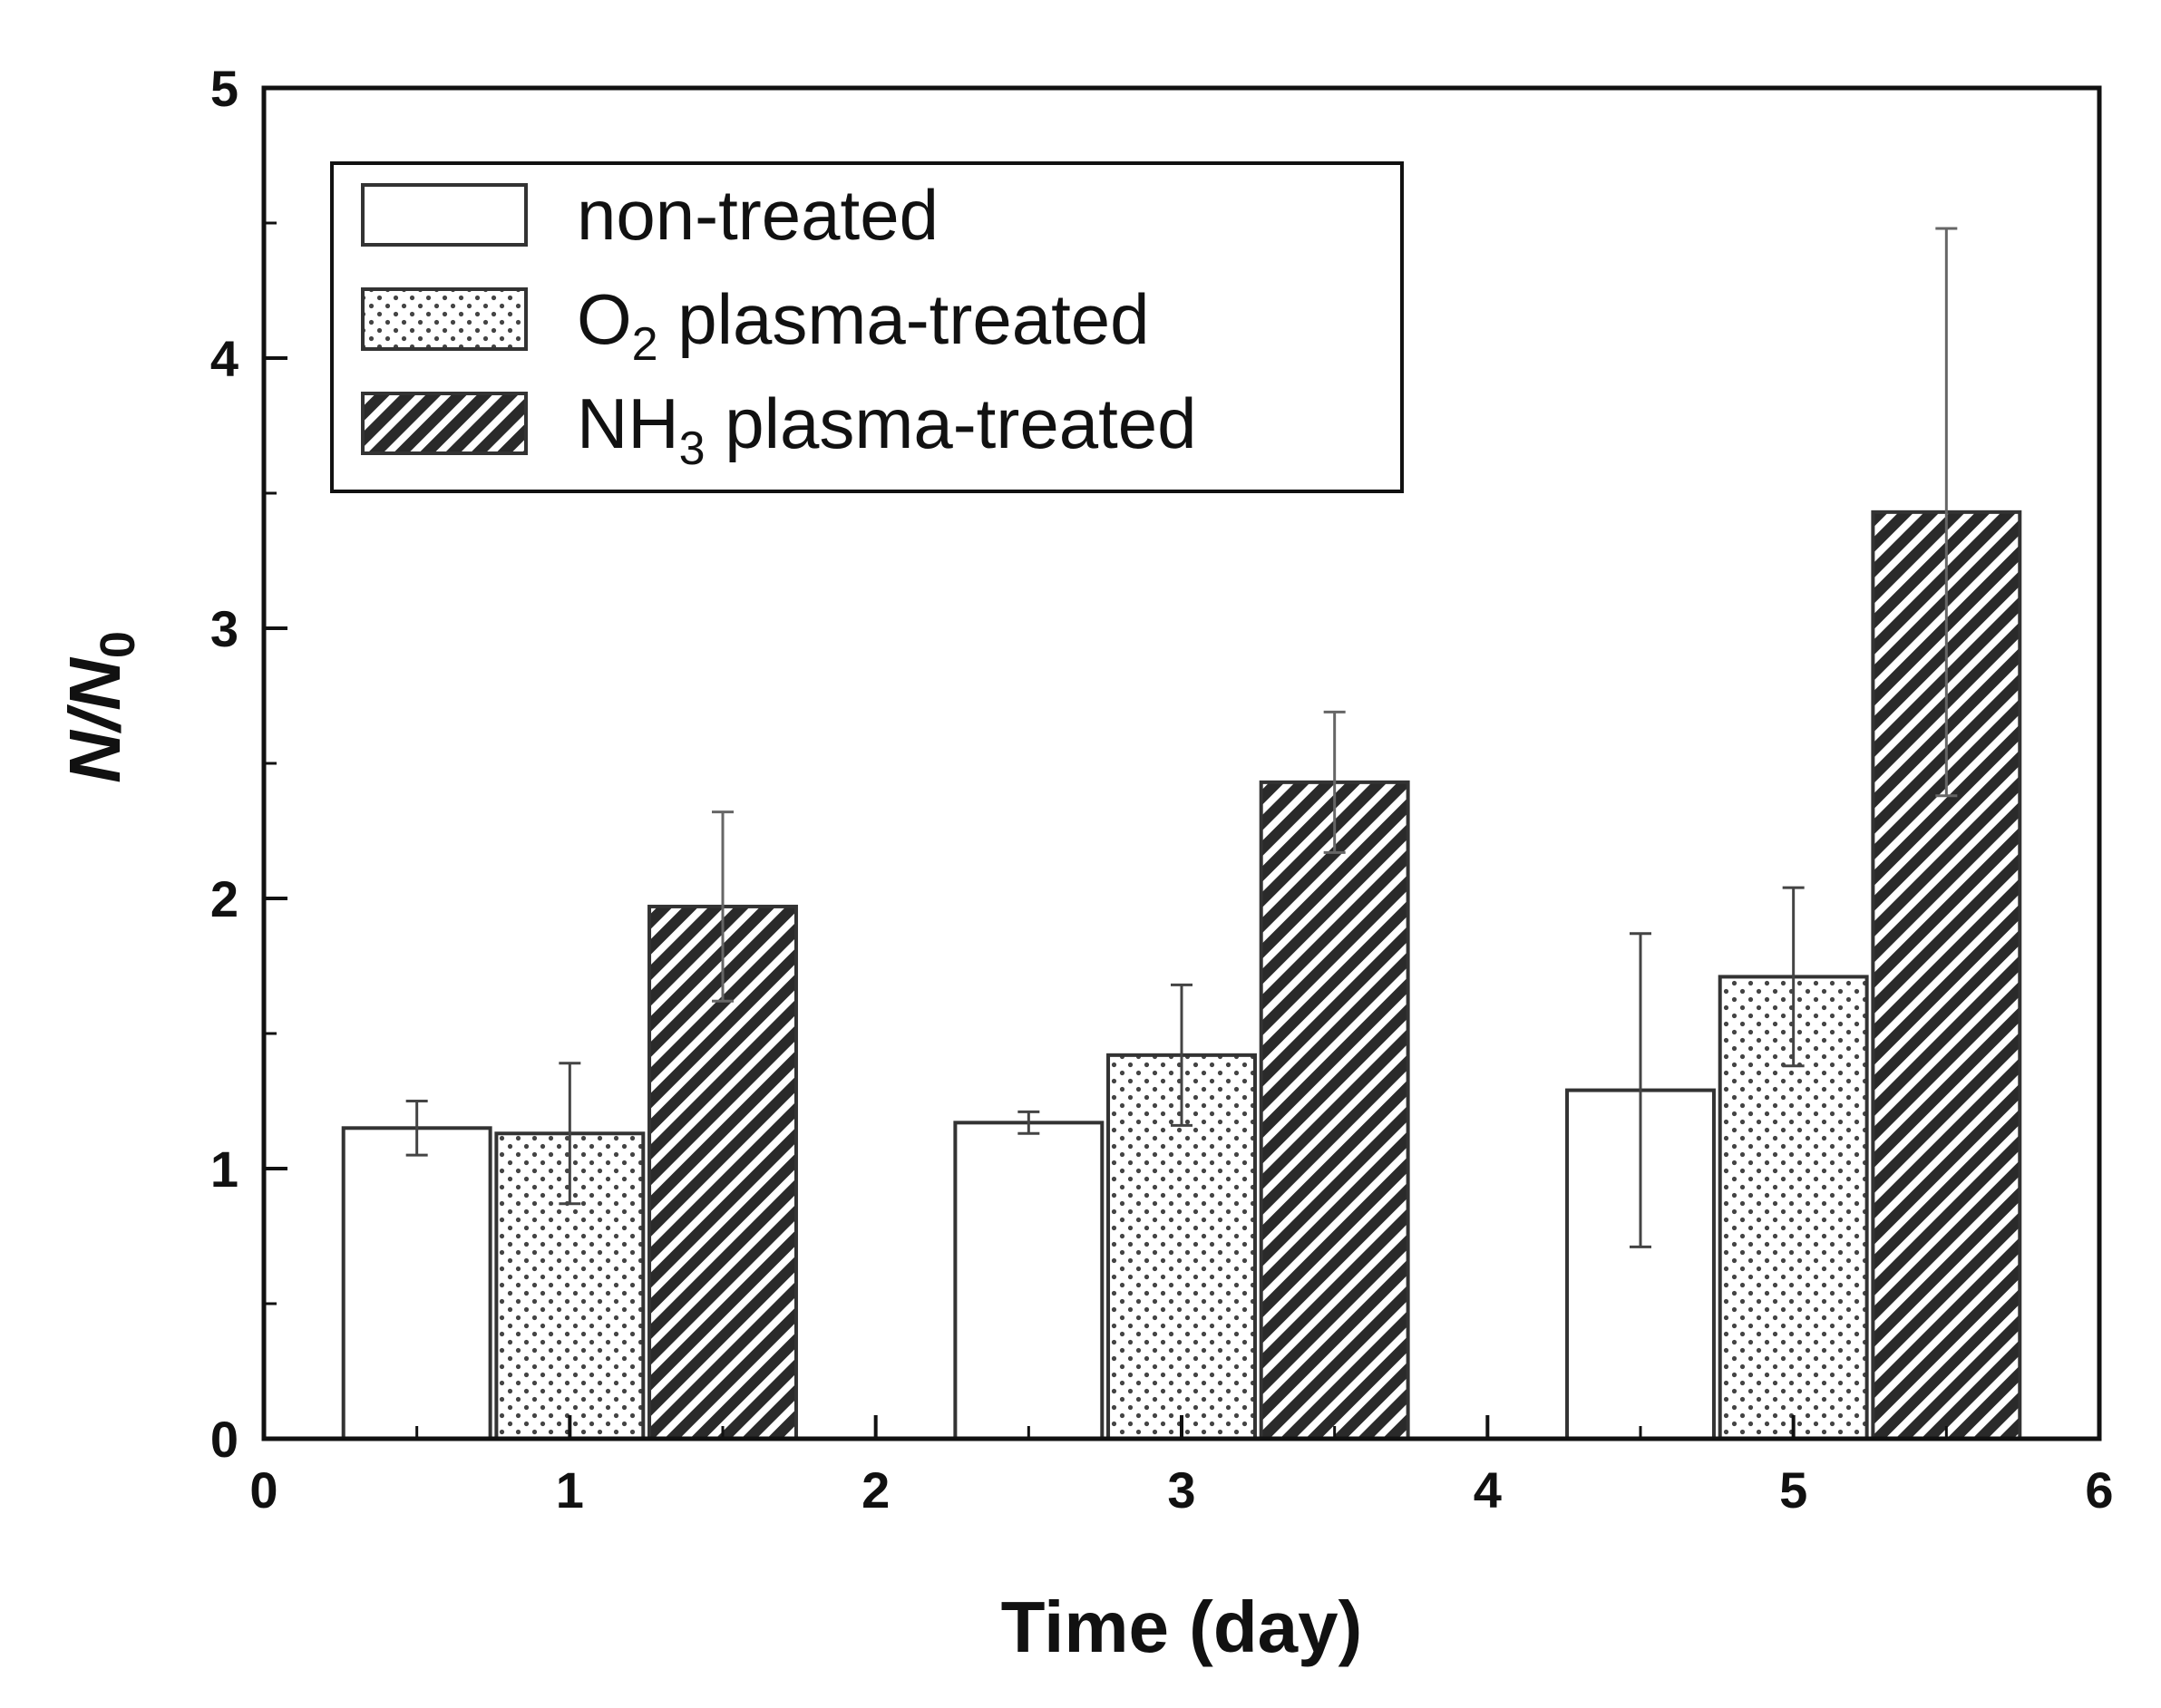 This screenshot has width=2161, height=1708. Describe the element at coordinates (224, 1169) in the screenshot. I see `y-tick-label-1: 1` at that location.